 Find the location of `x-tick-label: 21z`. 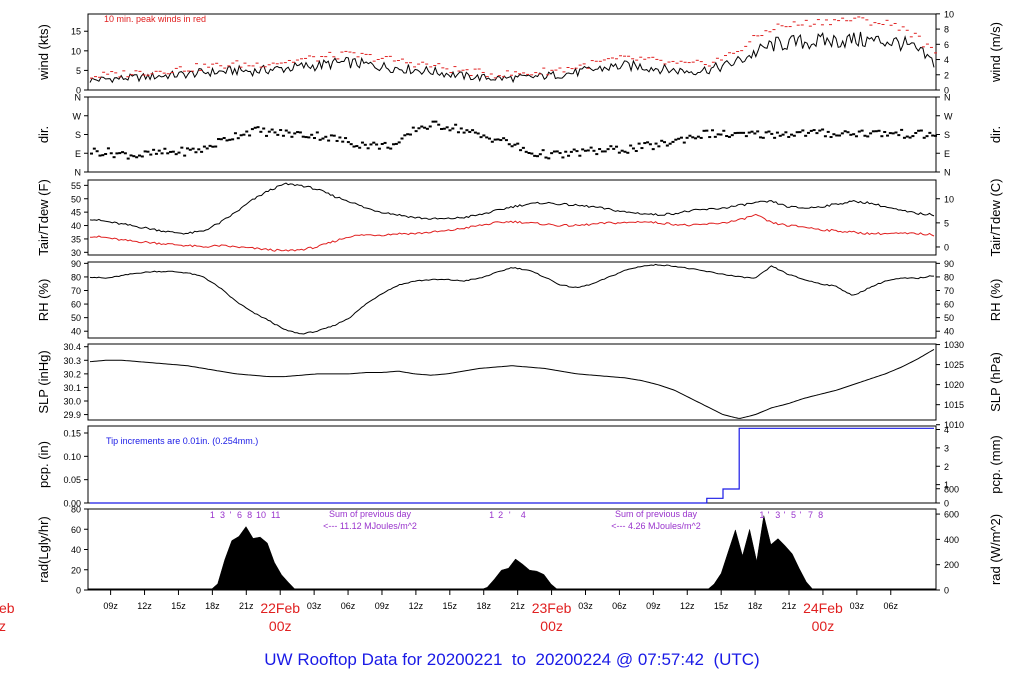

x-tick-label: 21z is located at coordinates (789, 606).